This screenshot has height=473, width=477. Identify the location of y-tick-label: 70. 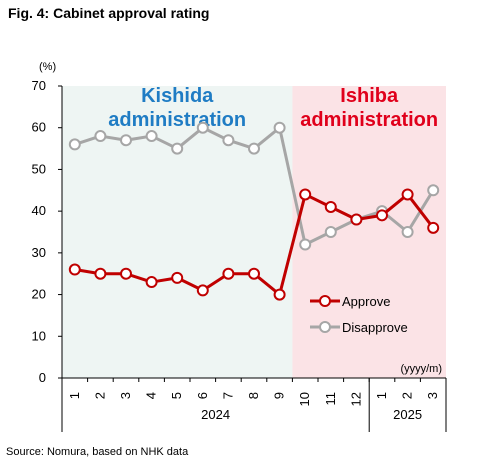
(39, 85).